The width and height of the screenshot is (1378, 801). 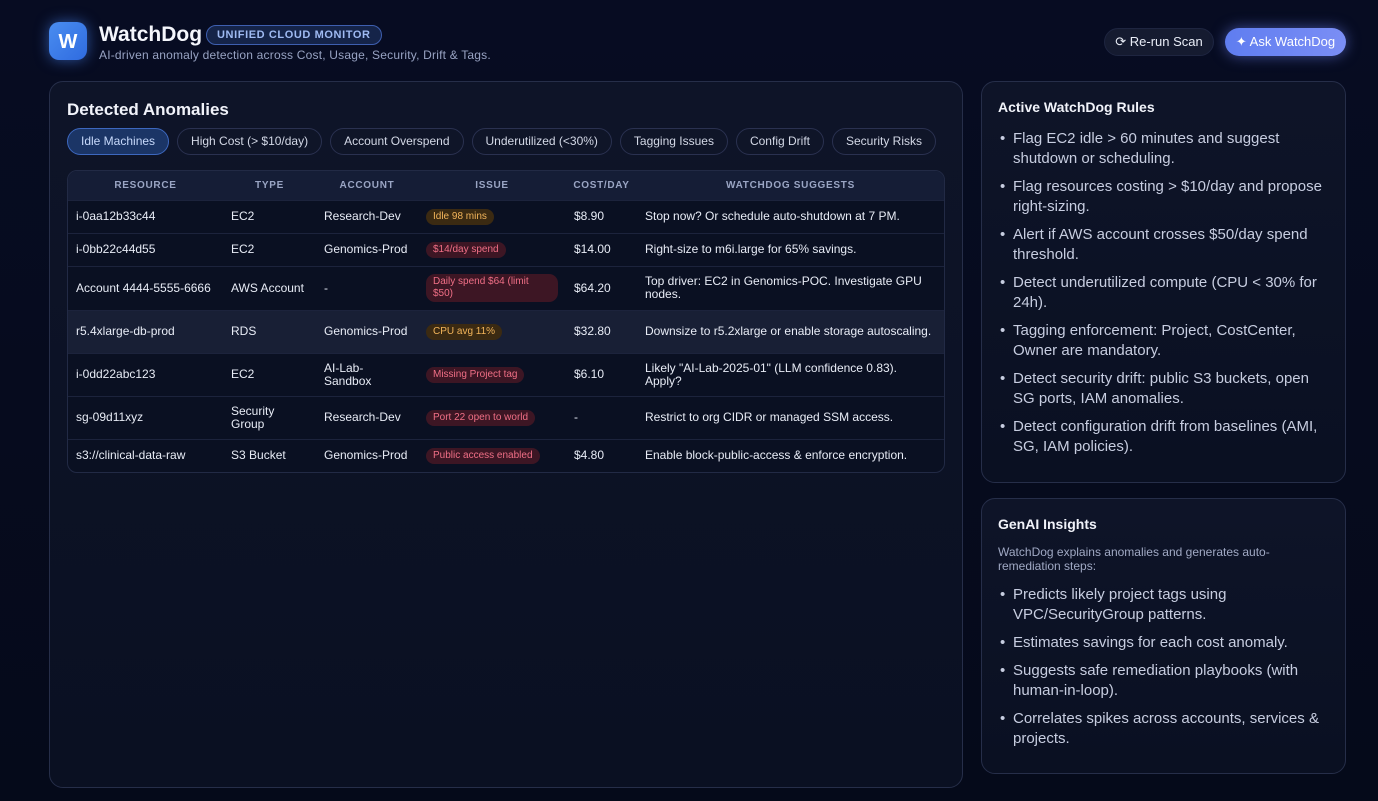 I want to click on cell-resource: i-0dd22abc123, so click(x=145, y=374).